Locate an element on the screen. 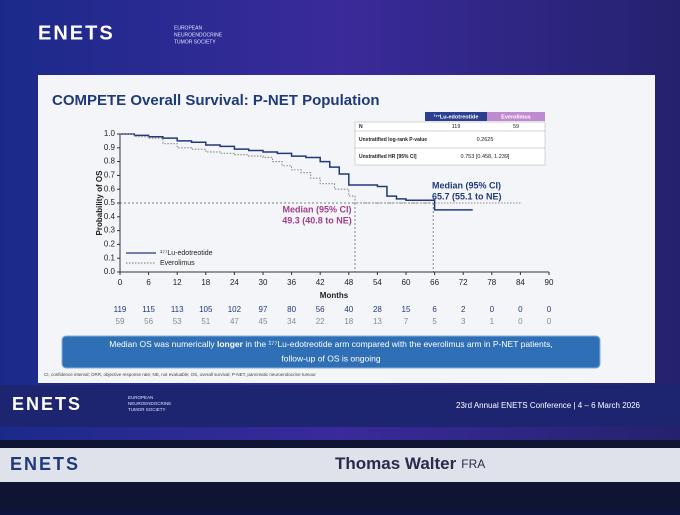 The image size is (680, 515). table-row-label: Unstratified HR [95% CI] is located at coordinates (388, 157).